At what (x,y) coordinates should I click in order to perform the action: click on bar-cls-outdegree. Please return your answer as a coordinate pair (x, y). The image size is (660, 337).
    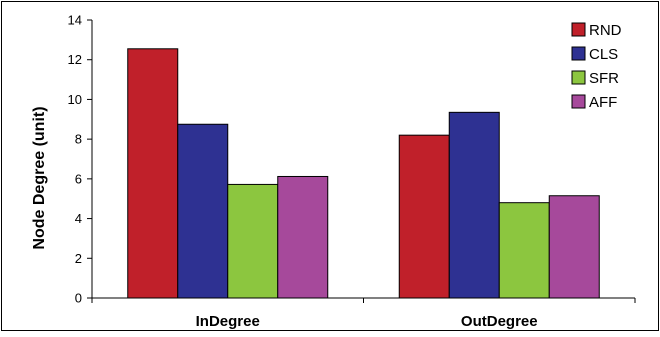
    Looking at the image, I should click on (474, 205).